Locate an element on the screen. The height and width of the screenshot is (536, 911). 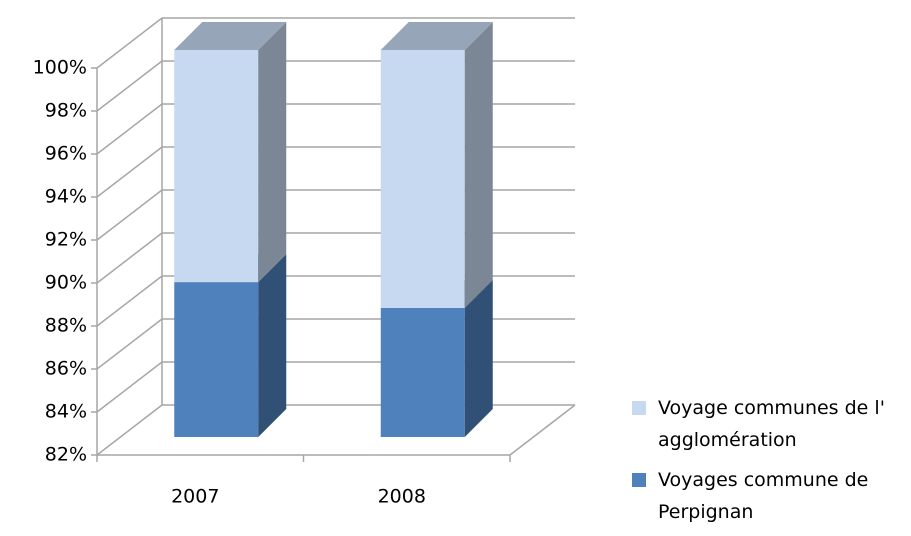
y-tick-label: 90% is located at coordinates (66, 283).